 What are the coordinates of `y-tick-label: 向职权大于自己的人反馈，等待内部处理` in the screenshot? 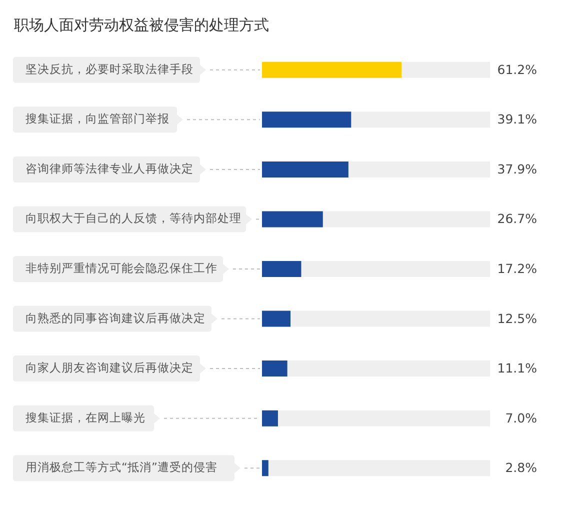 It's located at (134, 218).